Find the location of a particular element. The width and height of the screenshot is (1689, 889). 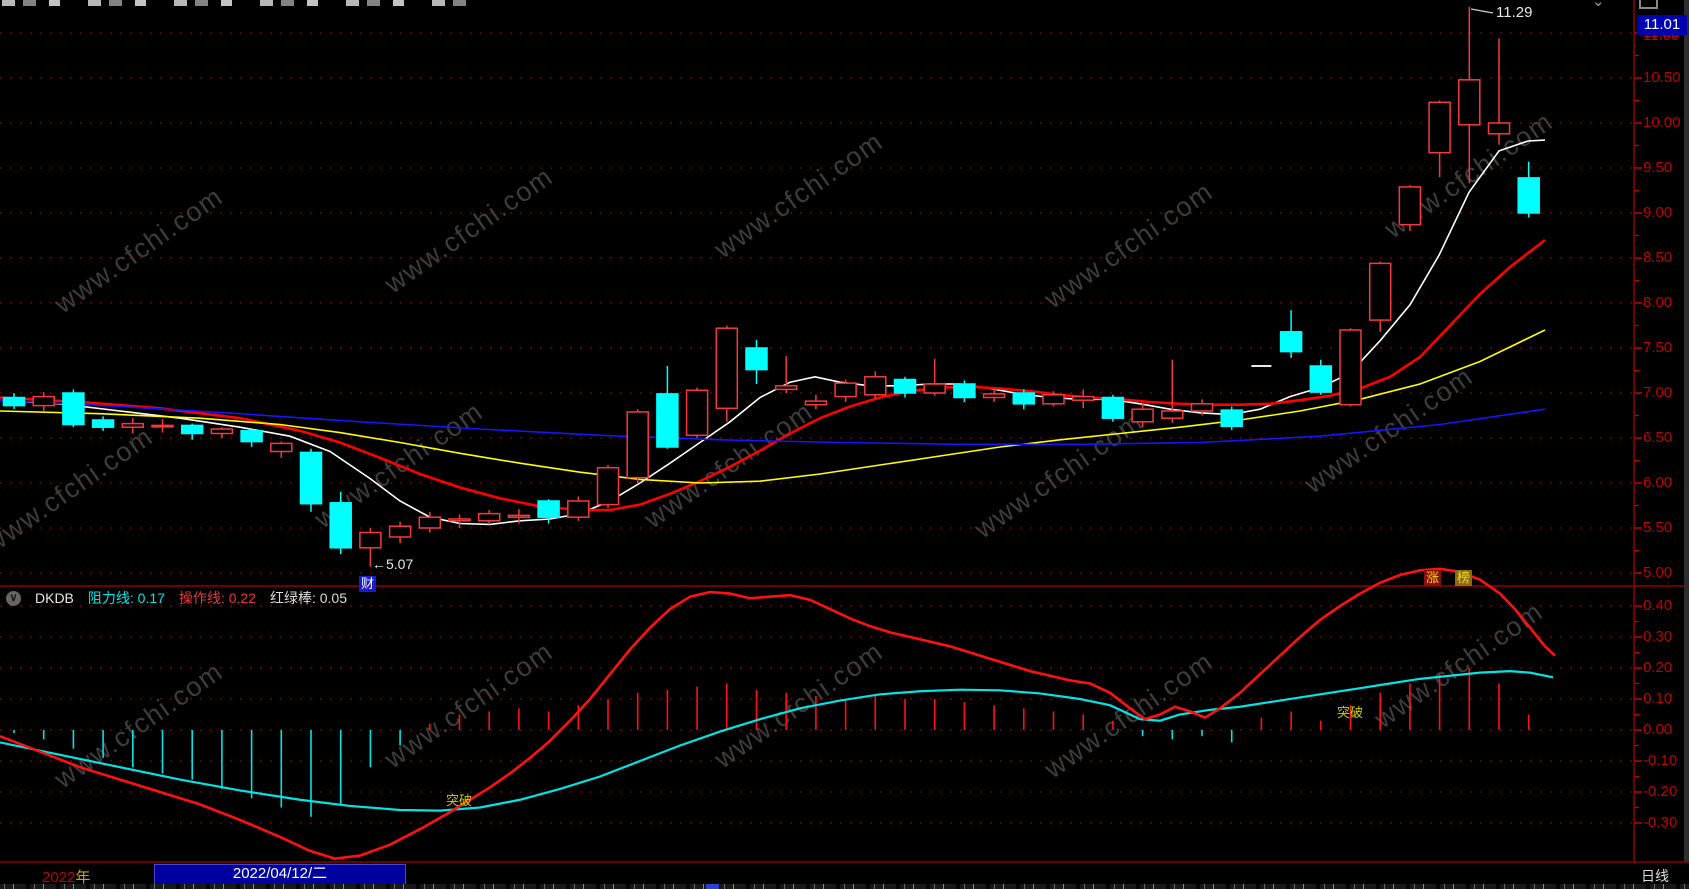

main-price-label: 9.50 is located at coordinates (1658, 167).